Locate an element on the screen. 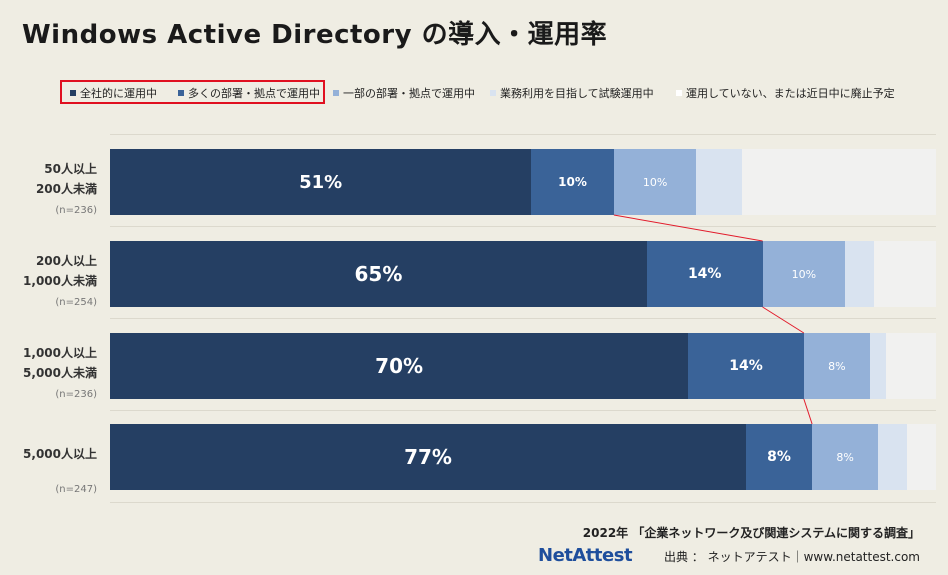 The image size is (948, 575). legend-highlight-box is located at coordinates (192, 92).